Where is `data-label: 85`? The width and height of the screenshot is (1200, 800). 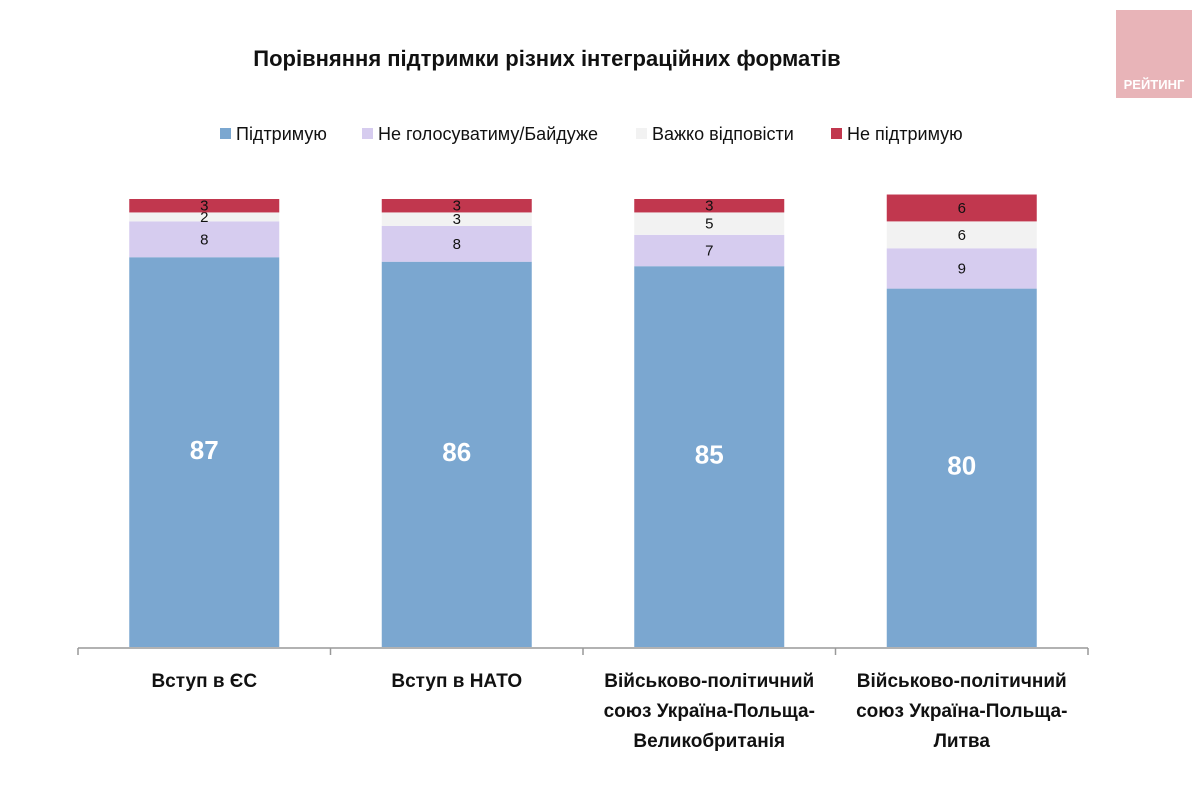
data-label: 85 is located at coordinates (709, 454).